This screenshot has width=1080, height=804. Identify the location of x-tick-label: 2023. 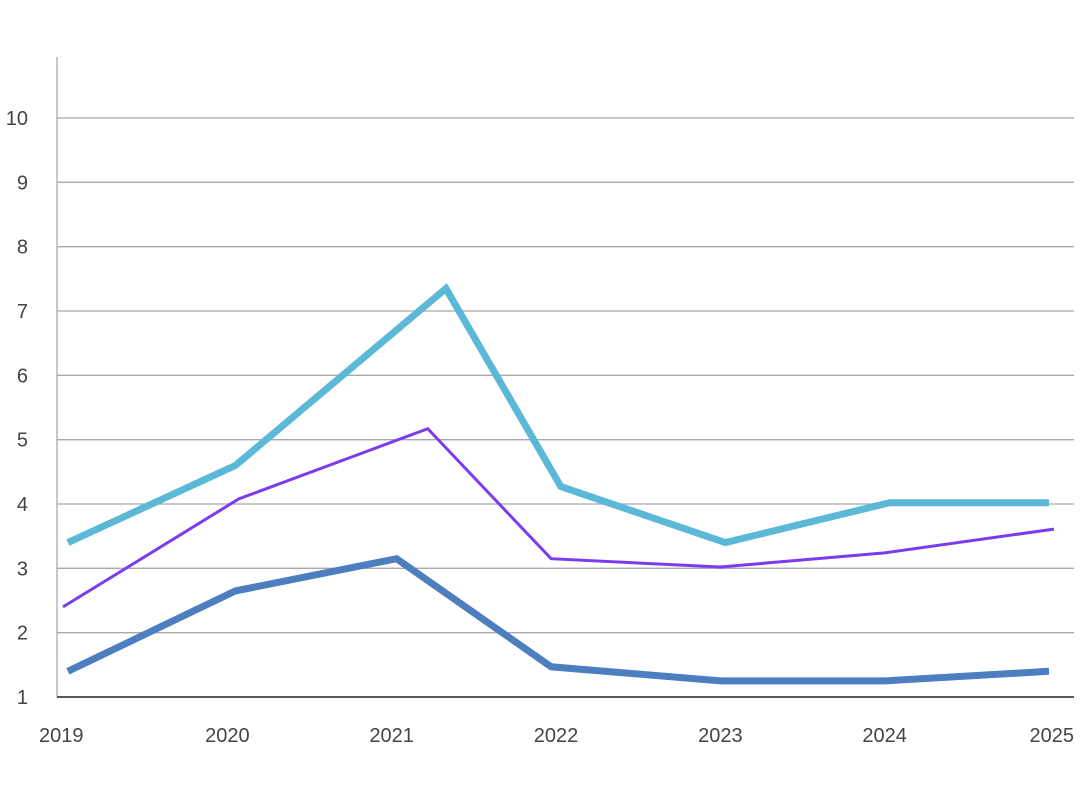
(720, 736).